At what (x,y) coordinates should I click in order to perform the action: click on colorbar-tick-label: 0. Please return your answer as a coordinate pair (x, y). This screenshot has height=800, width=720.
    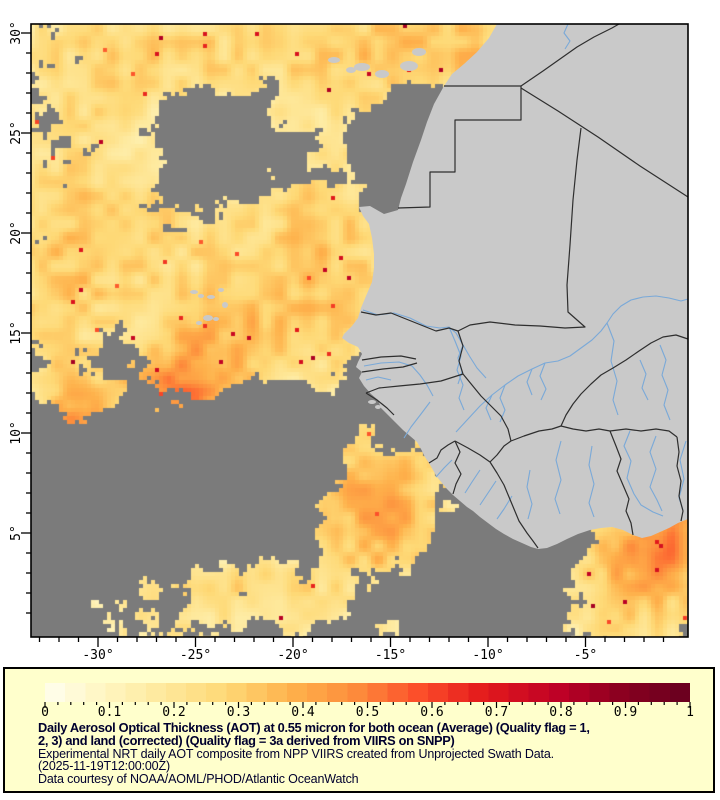
    Looking at the image, I should click on (45, 712).